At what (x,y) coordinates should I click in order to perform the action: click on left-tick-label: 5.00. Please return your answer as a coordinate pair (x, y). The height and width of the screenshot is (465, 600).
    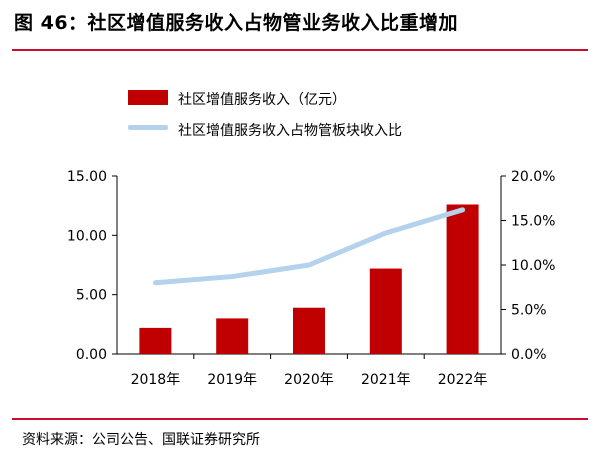
    Looking at the image, I should click on (91, 296).